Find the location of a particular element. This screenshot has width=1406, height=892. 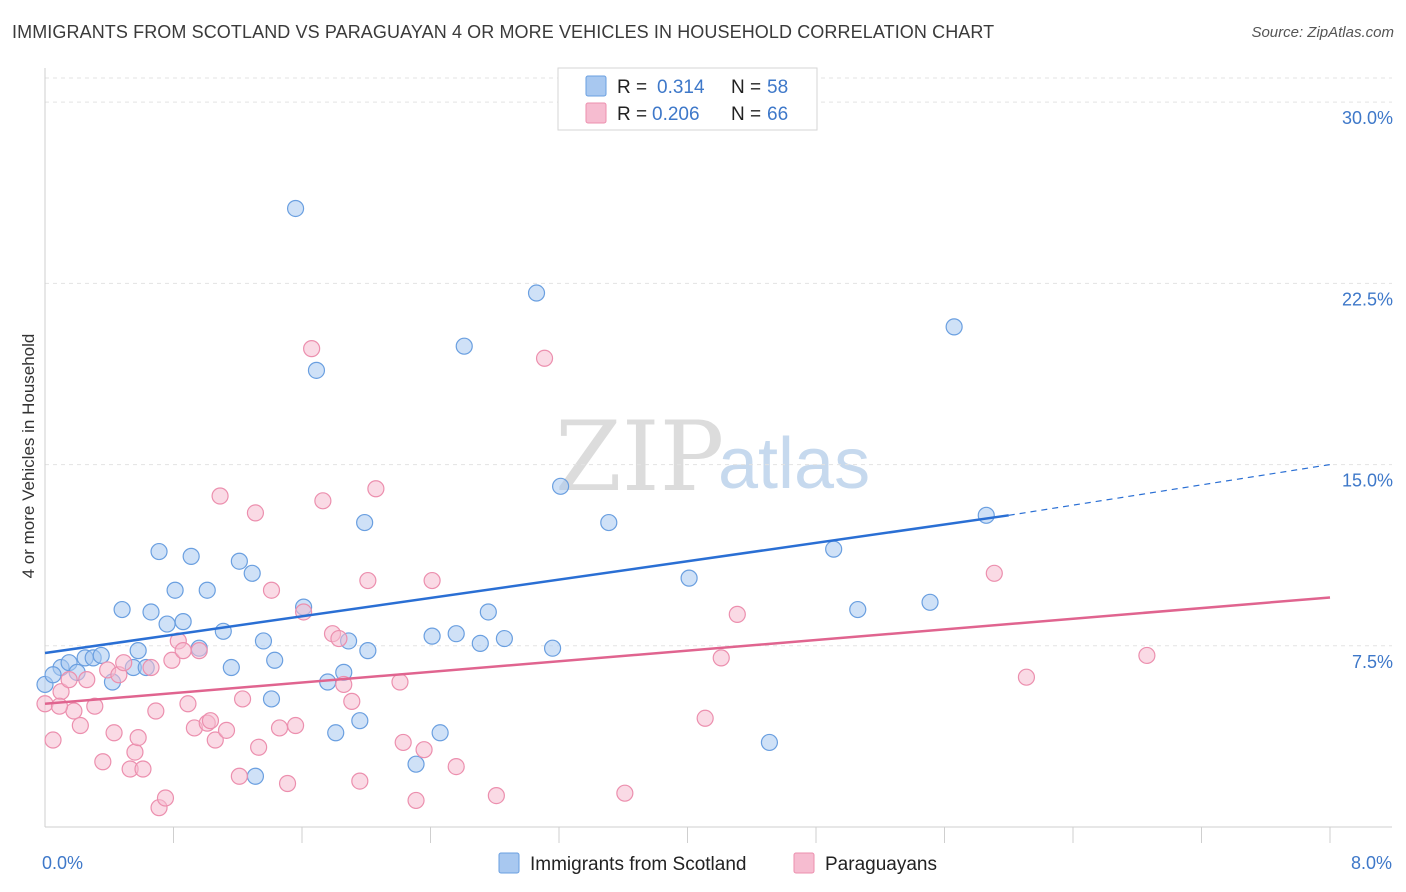

trend-line-scotland-extension is located at coordinates (1169, 489).